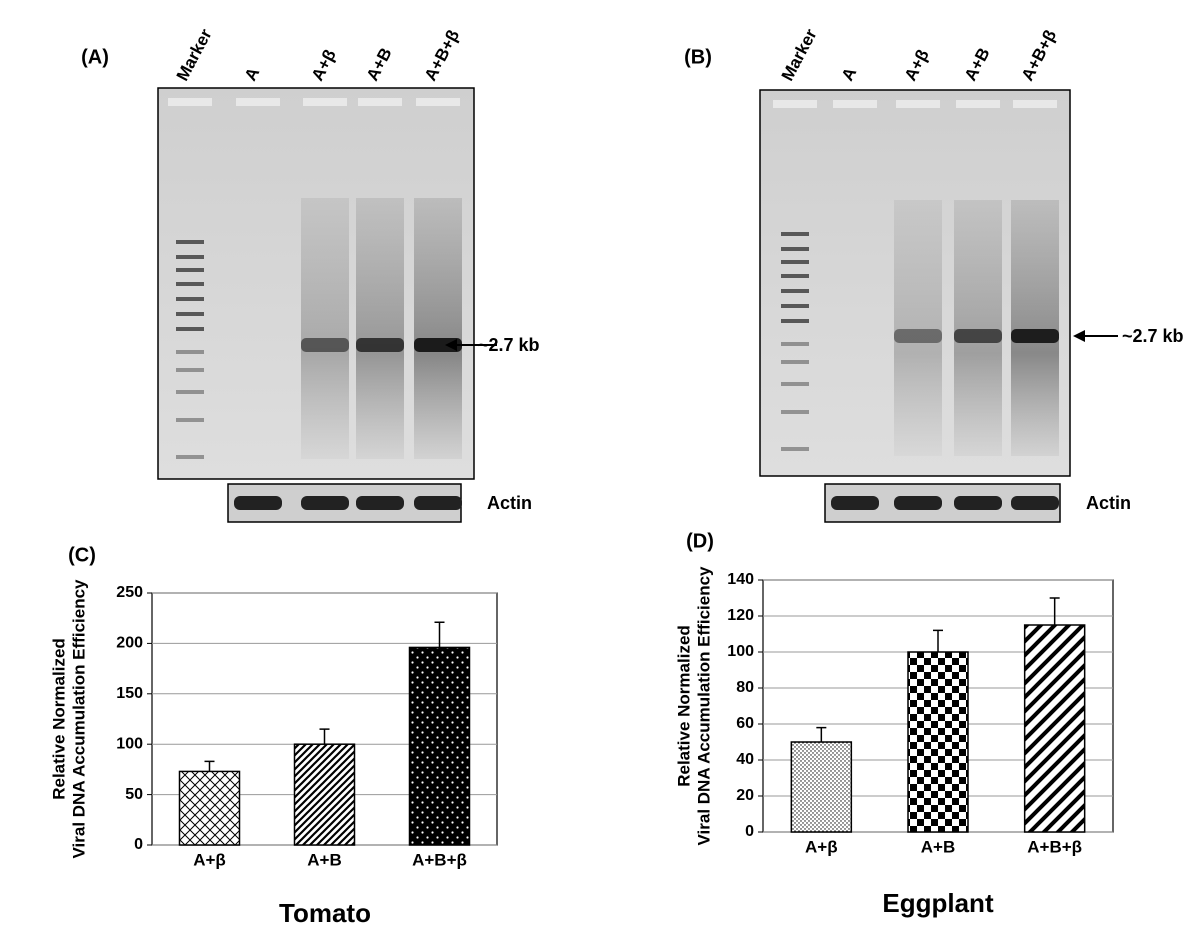 The height and width of the screenshot is (952, 1200). Describe the element at coordinates (129, 643) in the screenshot. I see `y-tick-label: 200` at that location.